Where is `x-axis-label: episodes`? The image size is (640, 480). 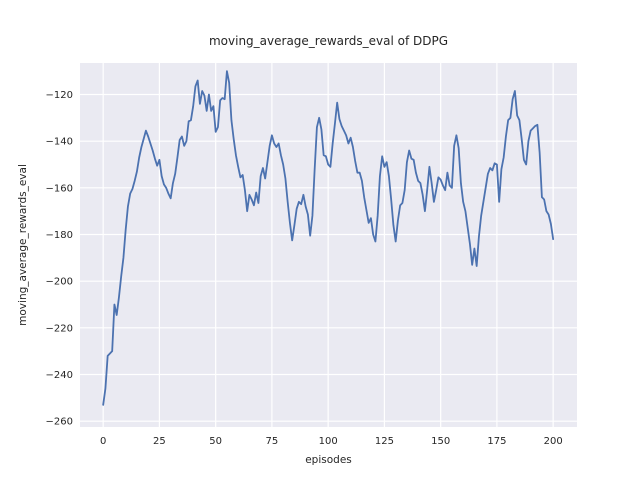
x-axis-label: episodes is located at coordinates (328, 460).